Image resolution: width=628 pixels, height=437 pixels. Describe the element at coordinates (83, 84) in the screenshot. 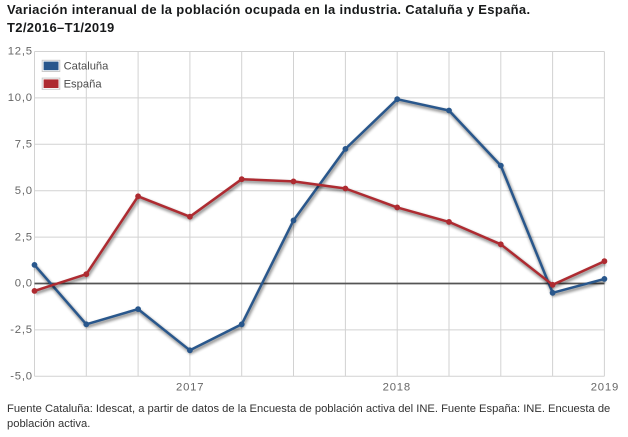

I see `svg-text: España` at that location.